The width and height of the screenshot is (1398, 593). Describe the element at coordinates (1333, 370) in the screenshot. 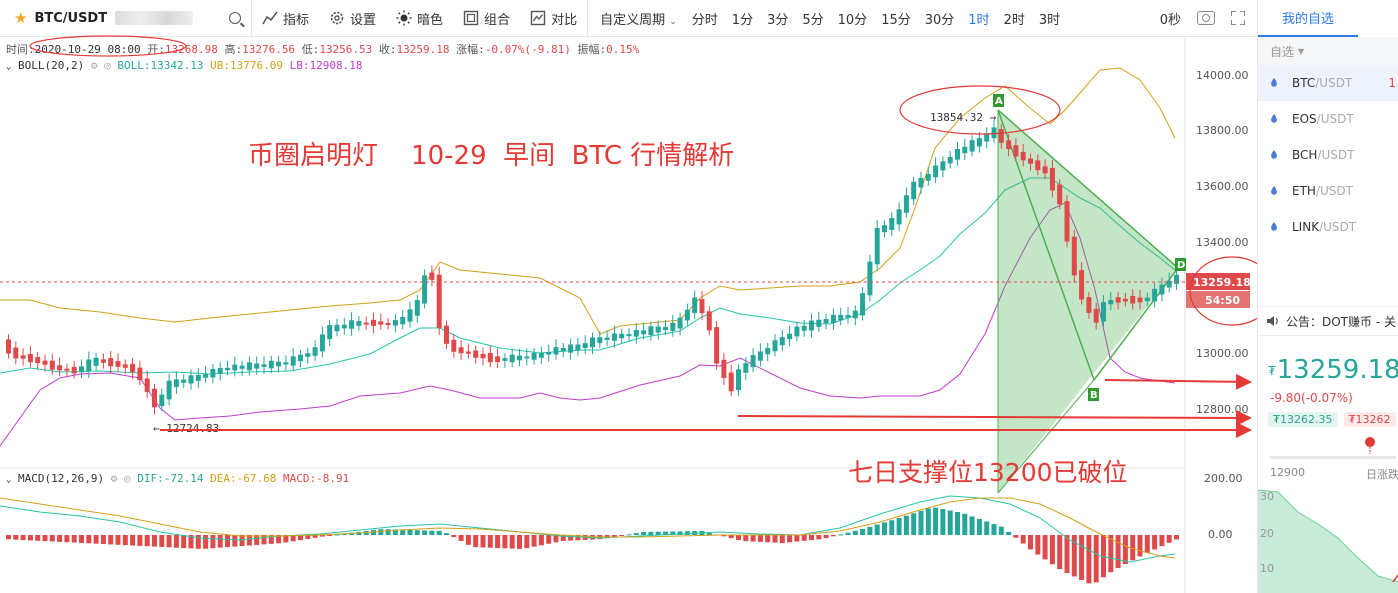

I see `current-price: ₮13259.18` at that location.